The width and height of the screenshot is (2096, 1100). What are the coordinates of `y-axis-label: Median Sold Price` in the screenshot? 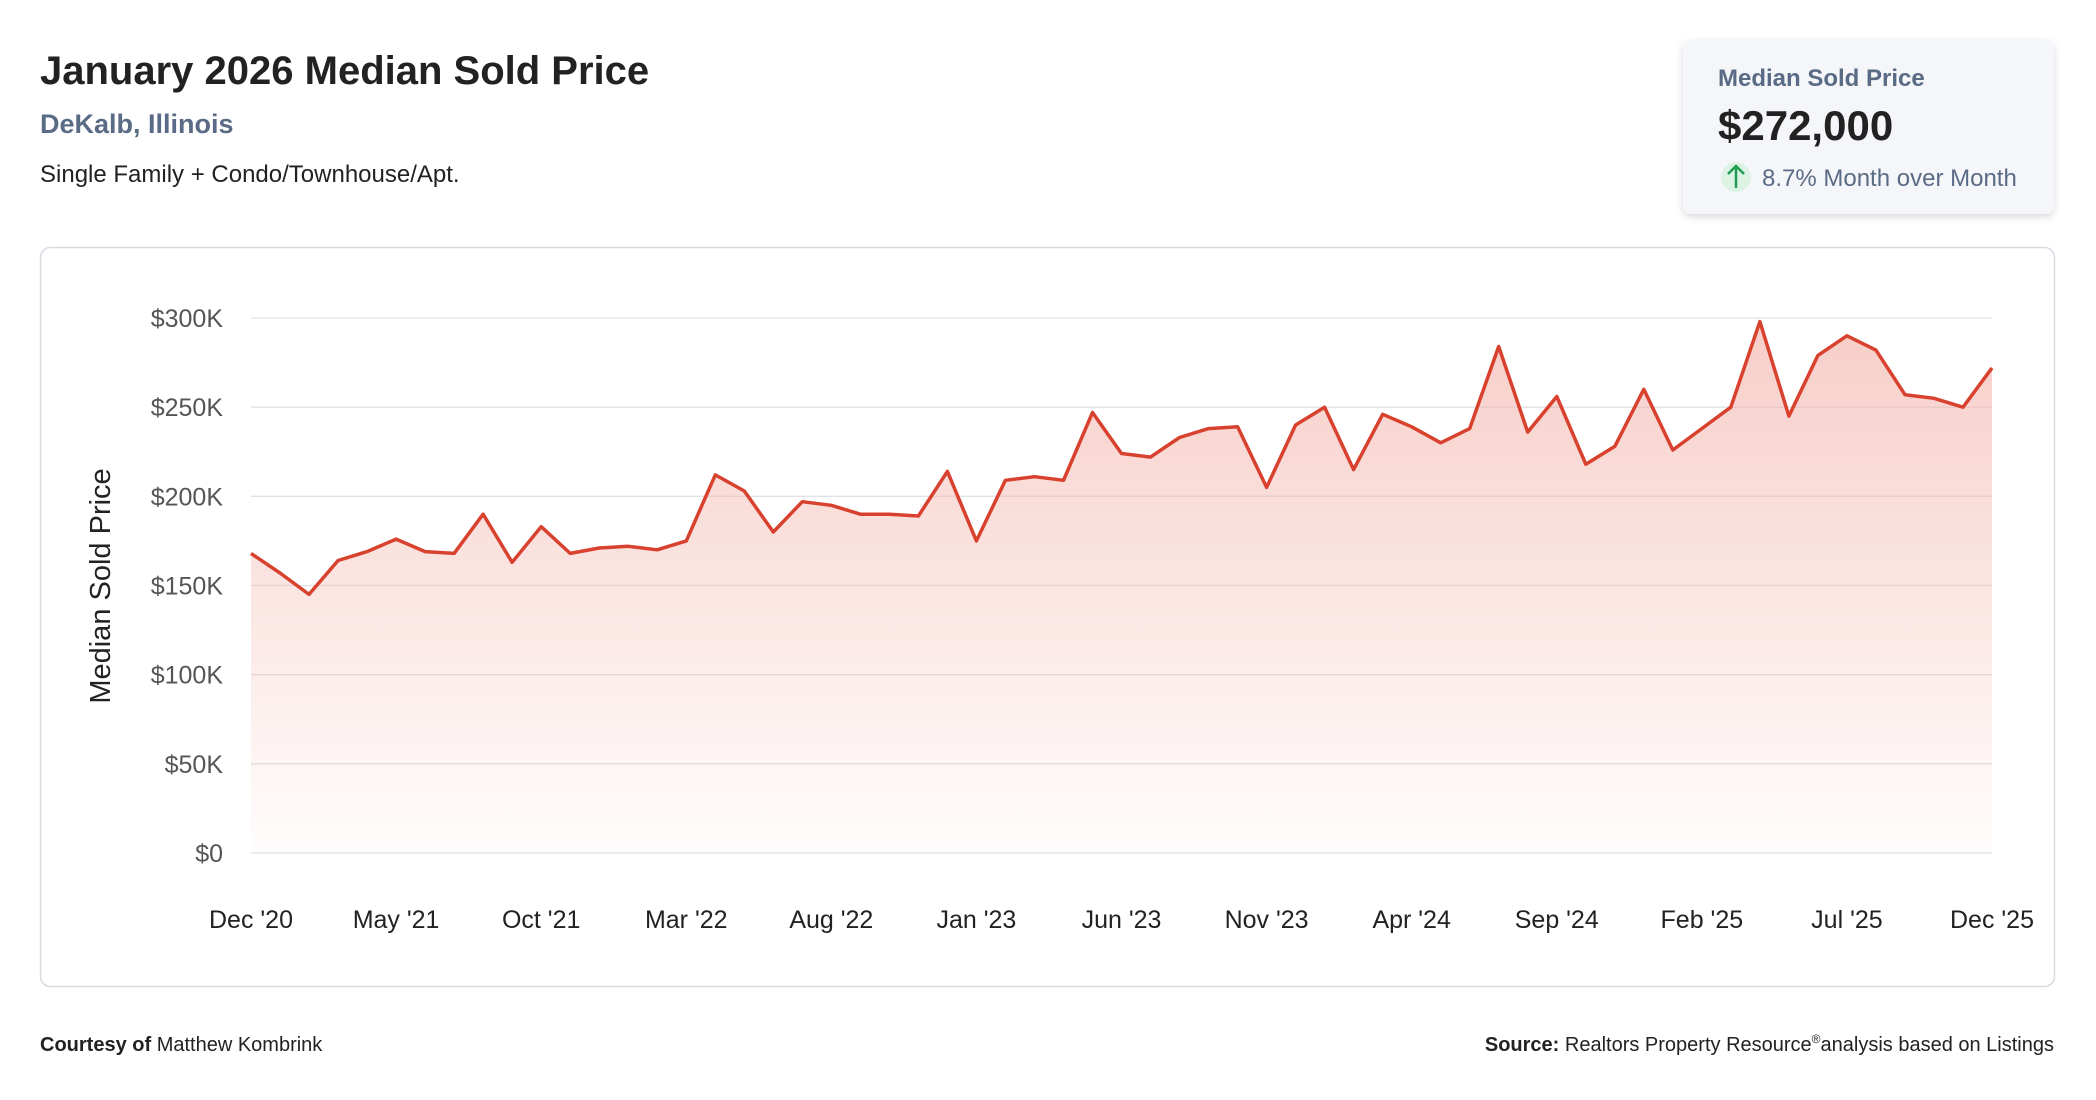 It's located at (101, 585).